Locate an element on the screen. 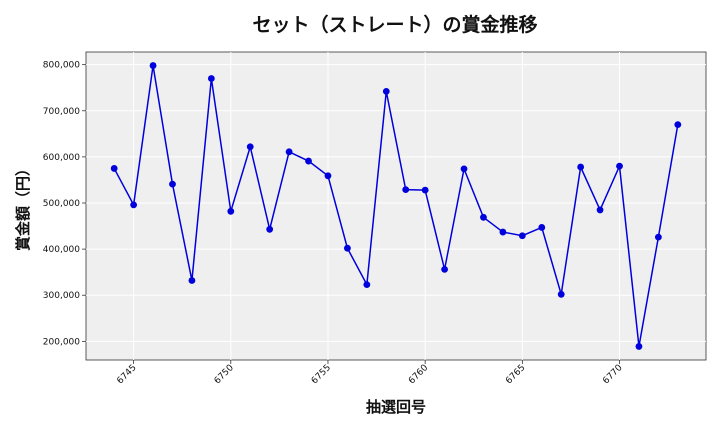 This screenshot has height=432, width=720. x-tick-label: 6745 is located at coordinates (126, 374).